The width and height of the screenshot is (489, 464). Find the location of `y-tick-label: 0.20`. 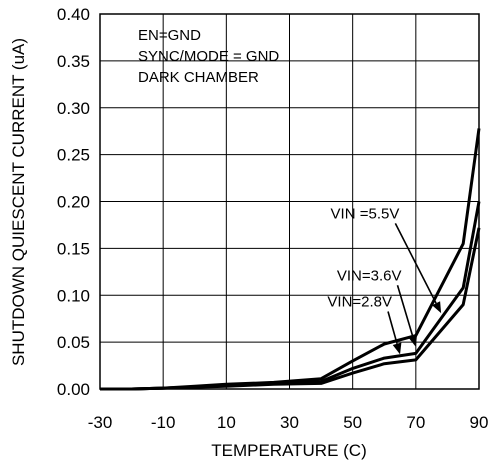

y-tick-label: 0.20 is located at coordinates (73, 202).